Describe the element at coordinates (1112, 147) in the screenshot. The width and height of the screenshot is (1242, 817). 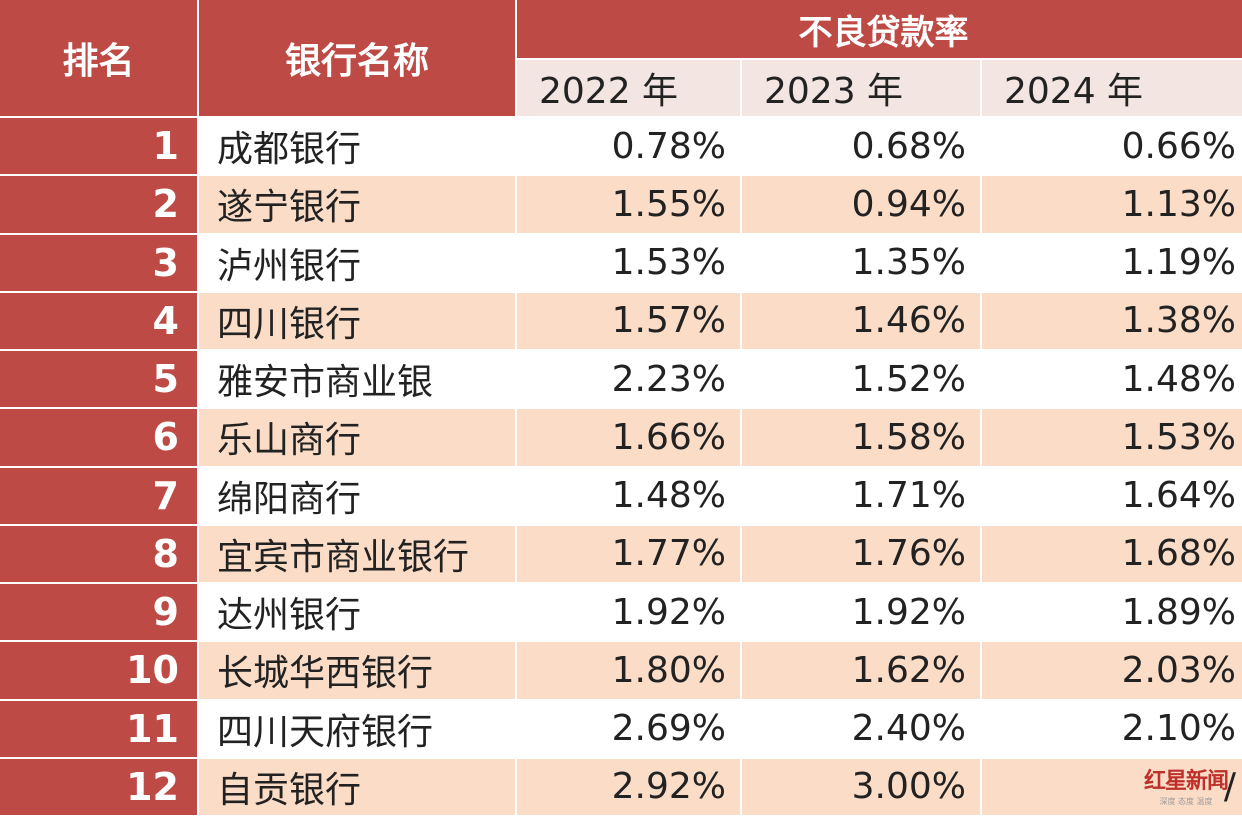
I see `ratio-2024-cell: 0.66%` at that location.